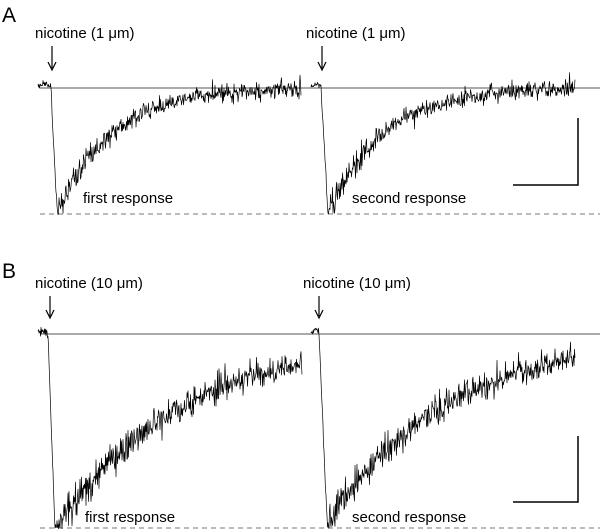 The width and height of the screenshot is (600, 532). I want to click on stimulus-label-b-1: nicotine (10 μm), so click(89, 283).